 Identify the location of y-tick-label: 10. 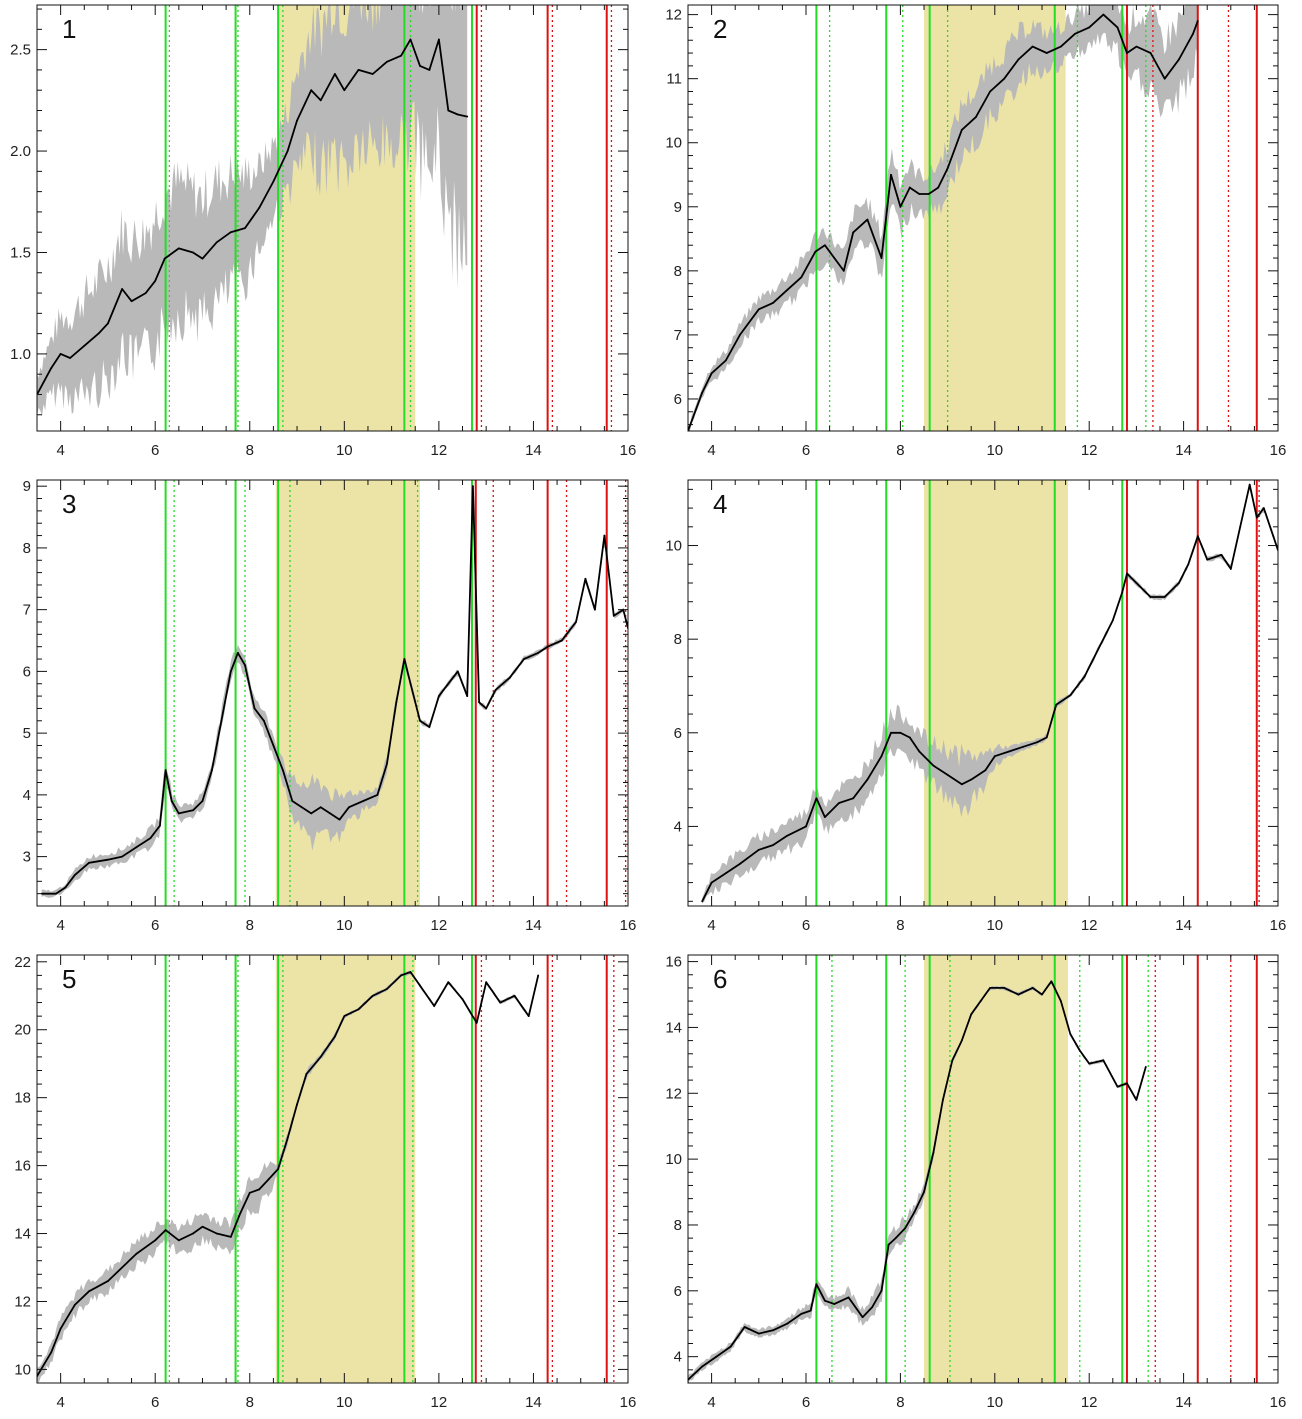
(673, 546).